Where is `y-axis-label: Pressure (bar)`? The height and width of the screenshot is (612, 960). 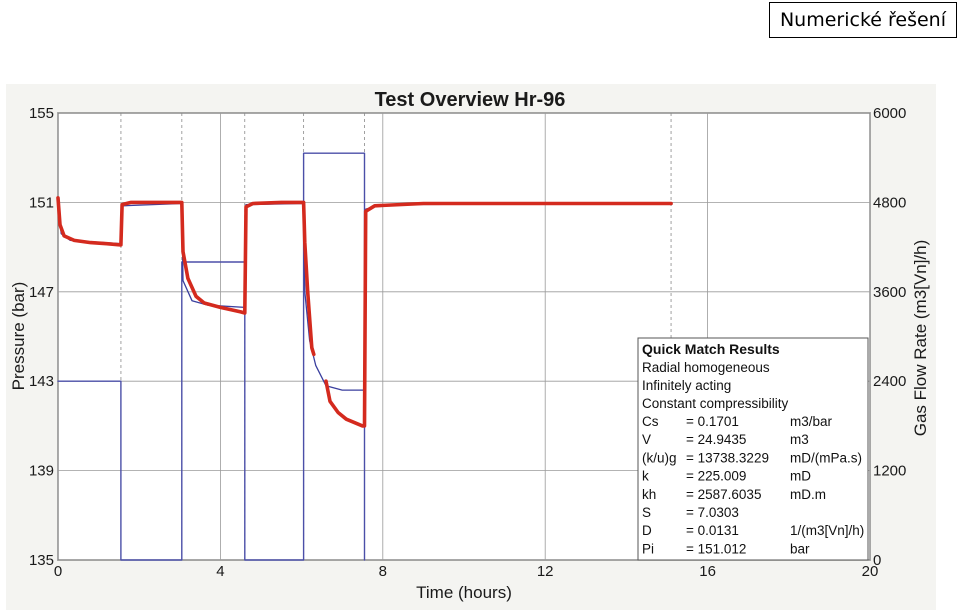 y-axis-label: Pressure (bar) is located at coordinates (18, 336).